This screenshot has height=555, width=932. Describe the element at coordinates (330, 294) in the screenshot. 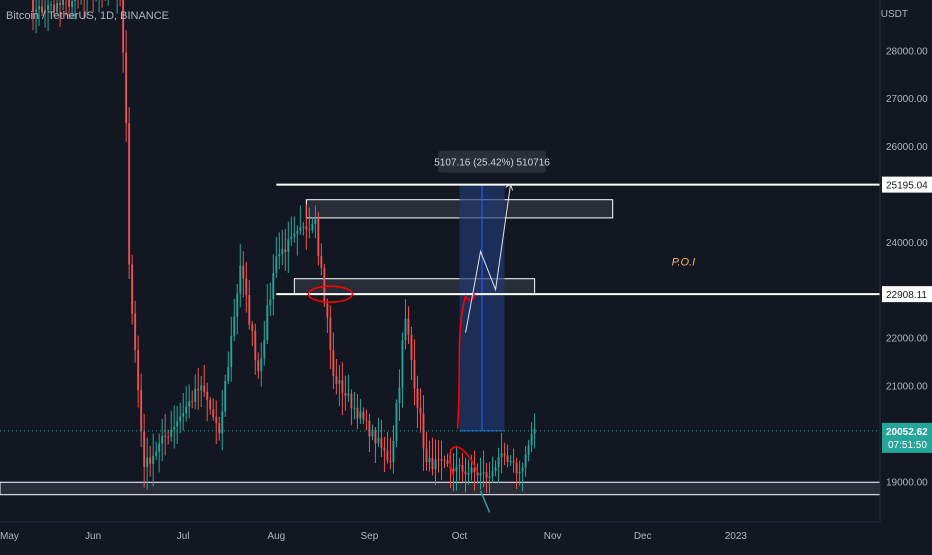

I see `red-circle` at that location.